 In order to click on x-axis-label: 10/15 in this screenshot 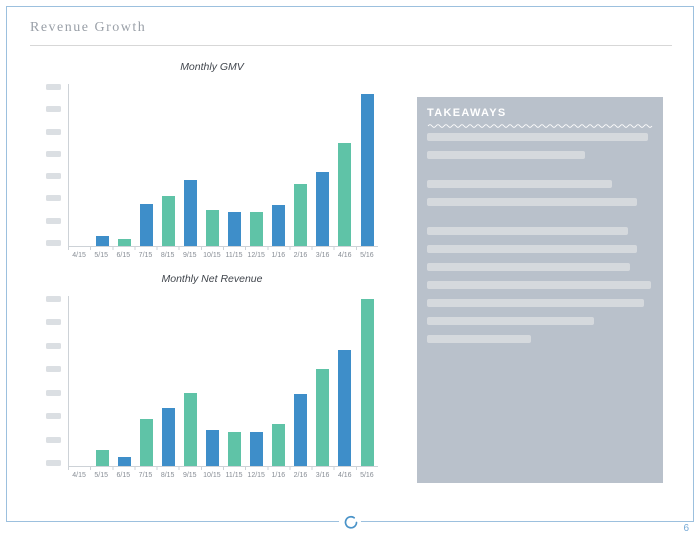, I will do `click(212, 475)`.